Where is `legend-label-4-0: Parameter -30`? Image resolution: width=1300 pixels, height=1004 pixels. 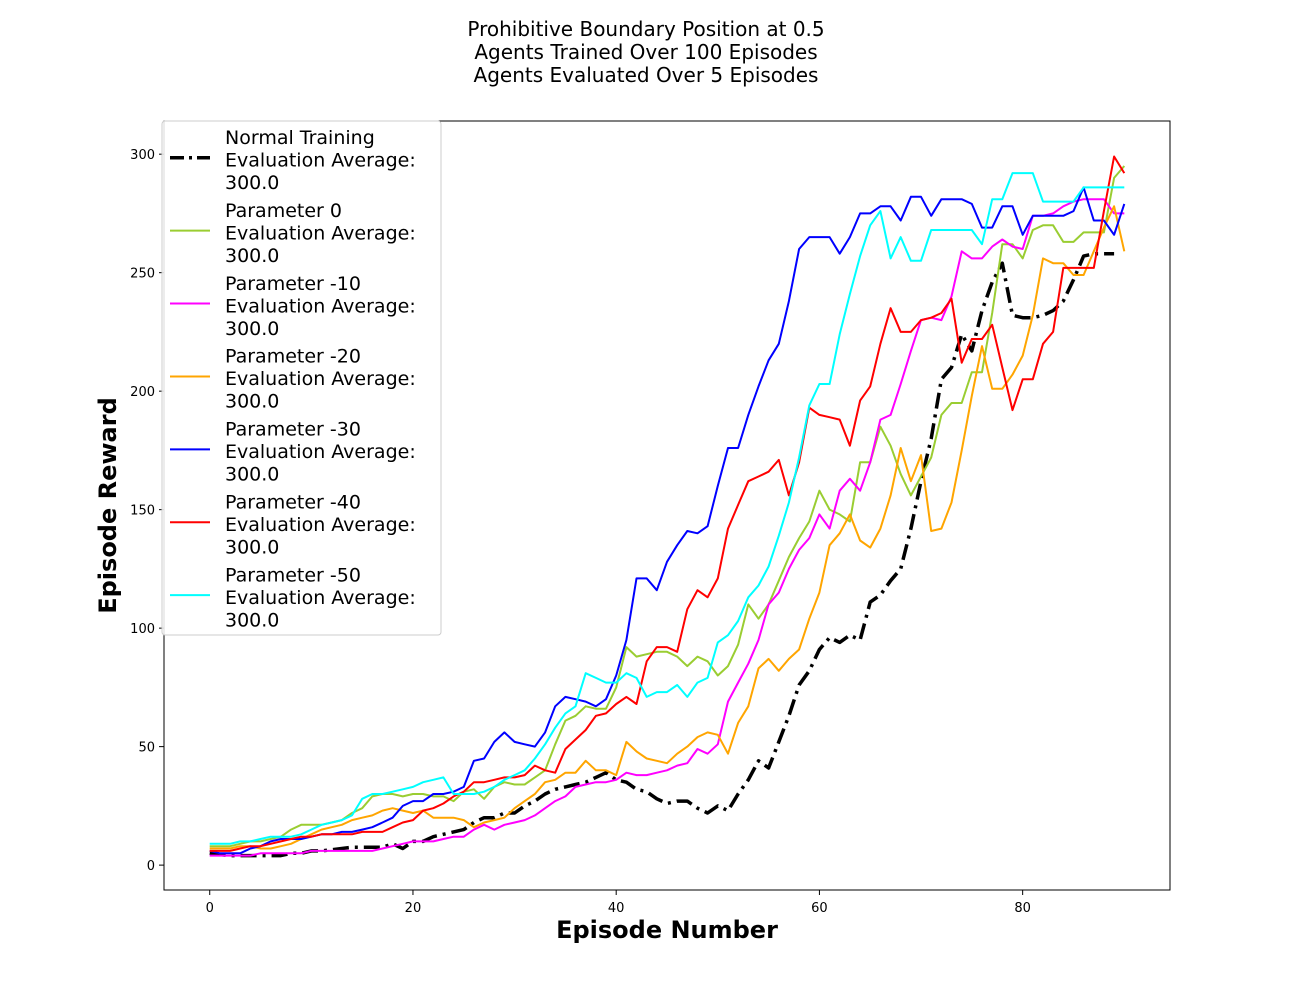 legend-label-4-0: Parameter -30 is located at coordinates (293, 430).